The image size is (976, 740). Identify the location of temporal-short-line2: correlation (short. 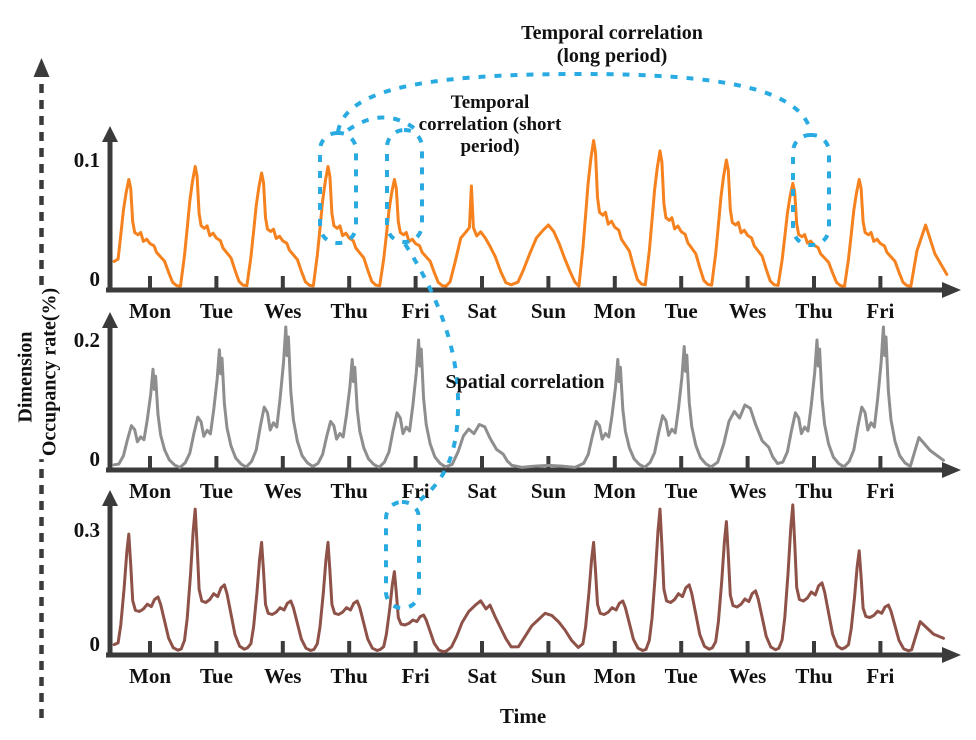
(490, 124).